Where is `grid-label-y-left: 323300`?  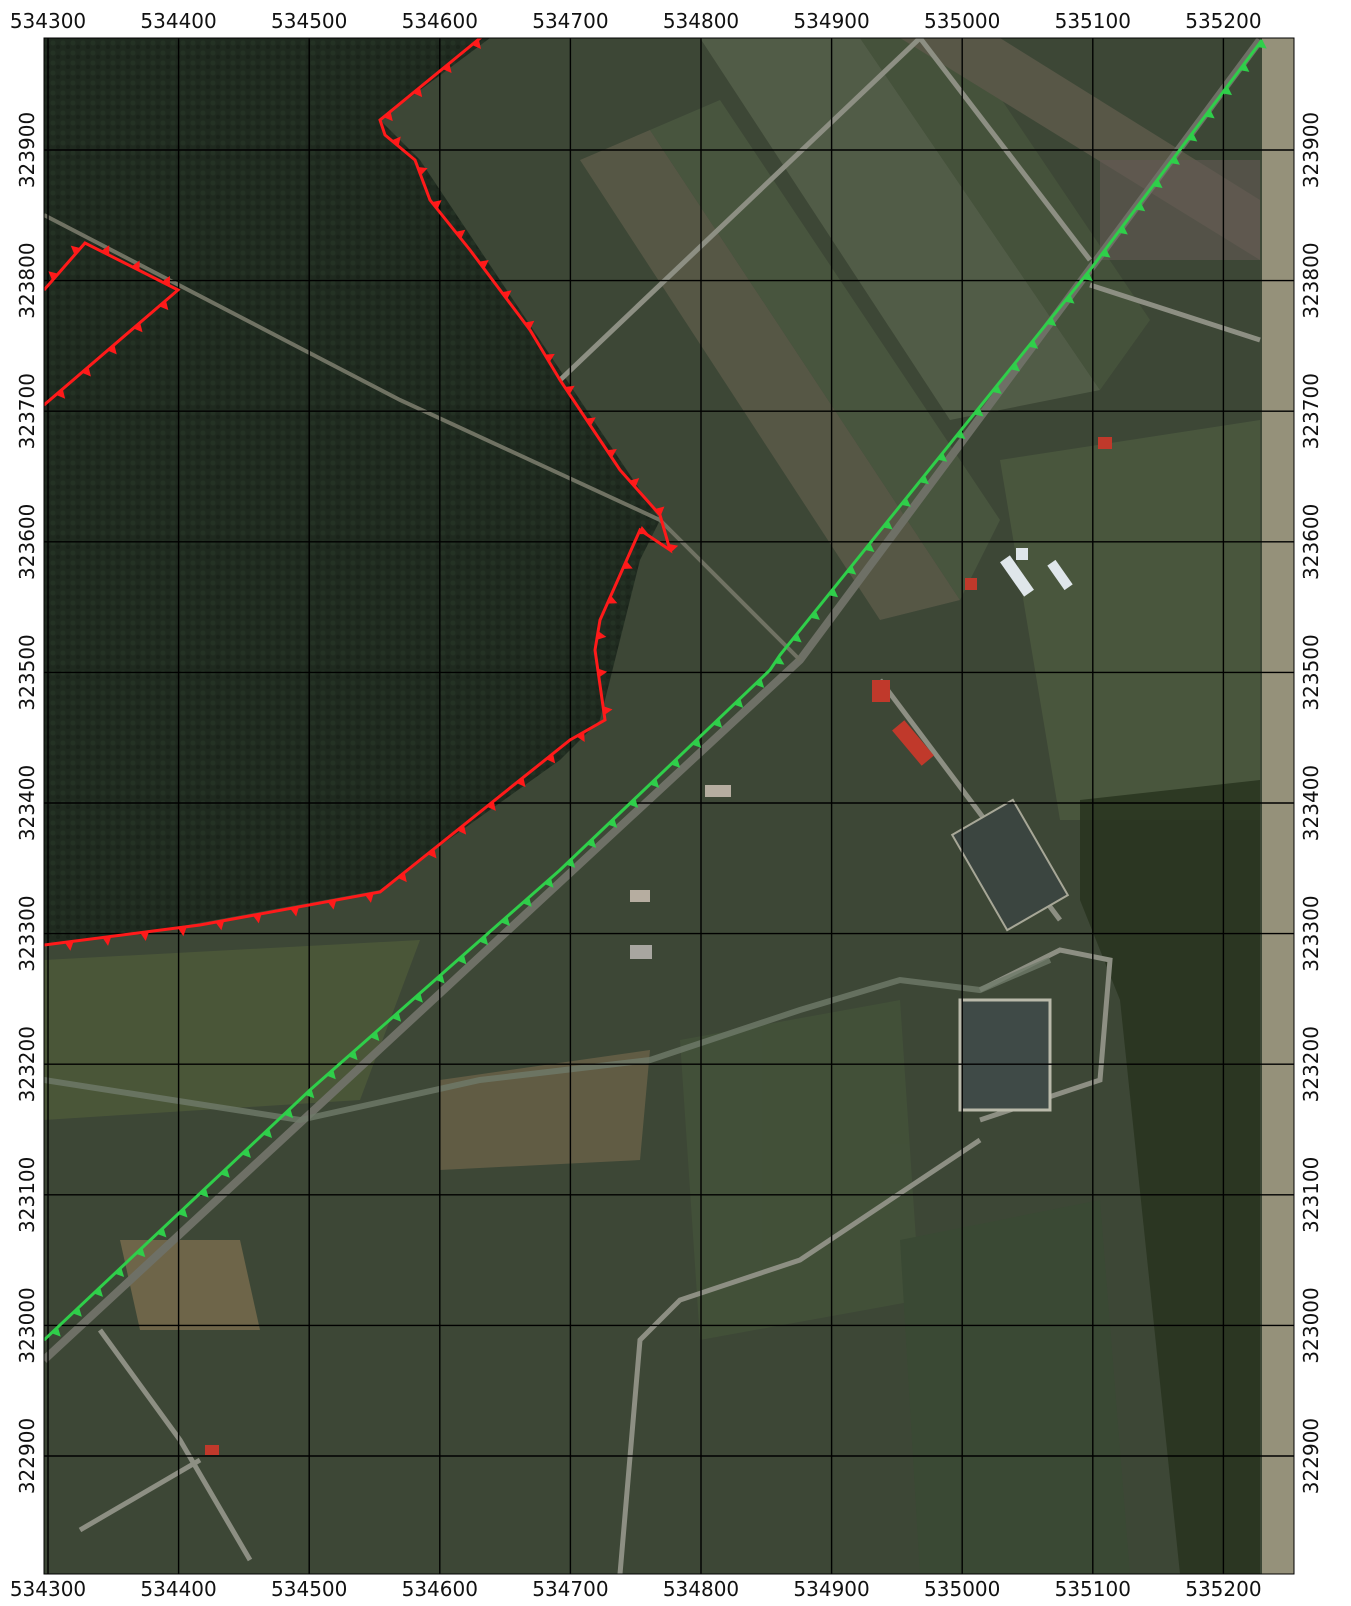
grid-label-y-left: 323300 is located at coordinates (27, 933).